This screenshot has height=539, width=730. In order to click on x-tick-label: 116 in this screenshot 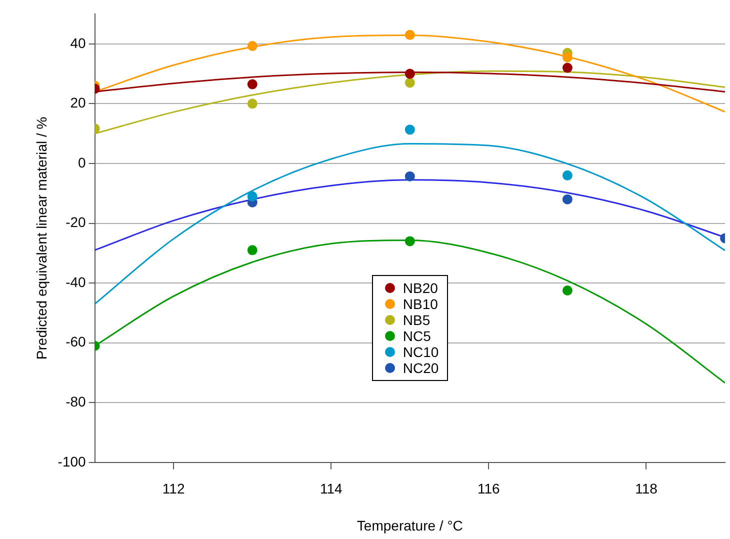, I will do `click(489, 488)`.